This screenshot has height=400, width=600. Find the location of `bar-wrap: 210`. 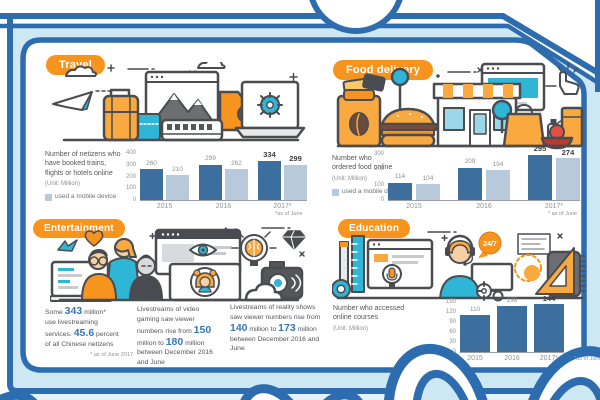

bar-wrap: 210 is located at coordinates (177, 183).